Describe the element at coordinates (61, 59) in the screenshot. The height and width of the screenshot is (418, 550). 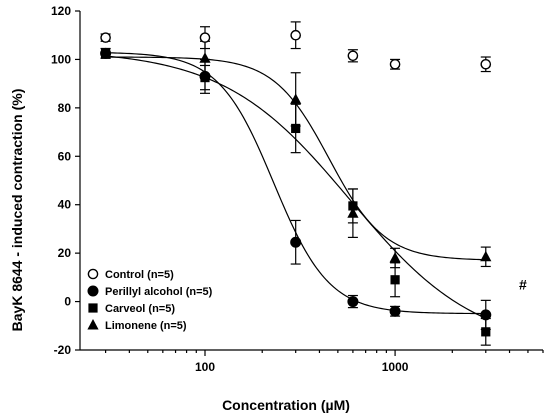
I see `y-tick-label: 100` at that location.